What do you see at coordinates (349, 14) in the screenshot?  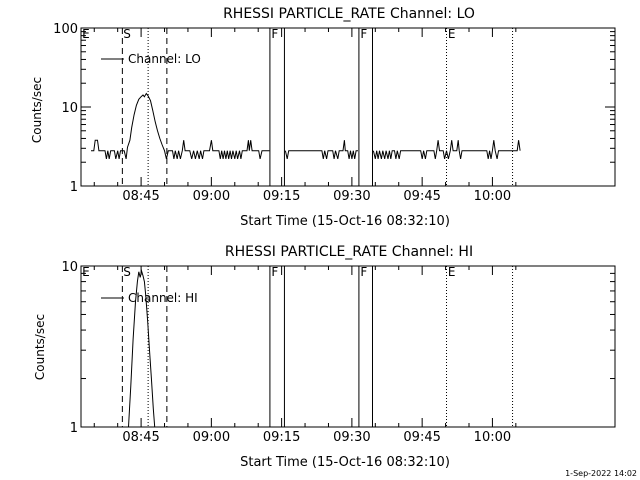 I see `lo-chart-title: RHESSI PARTICLE_RATE Channel: LO` at bounding box center [349, 14].